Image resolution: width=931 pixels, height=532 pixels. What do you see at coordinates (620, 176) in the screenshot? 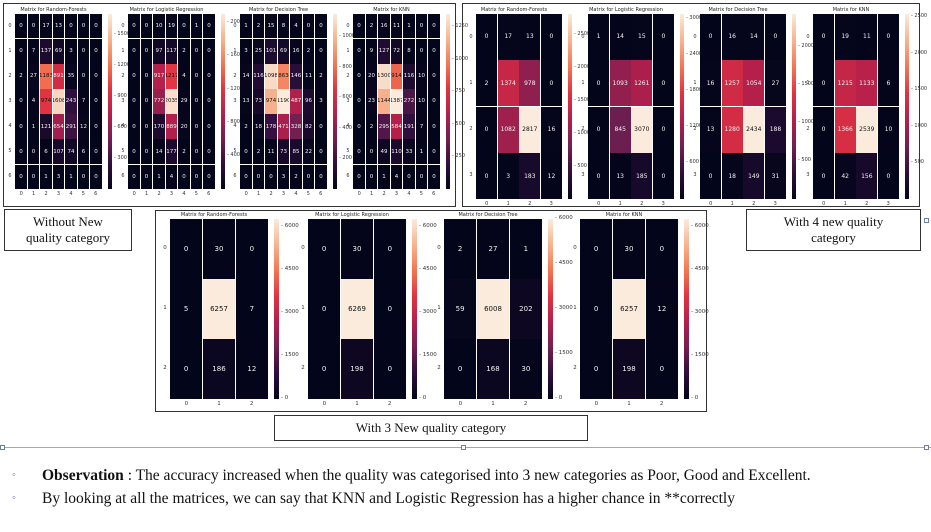
I see `heatmap-cell: 13` at bounding box center [620, 176].